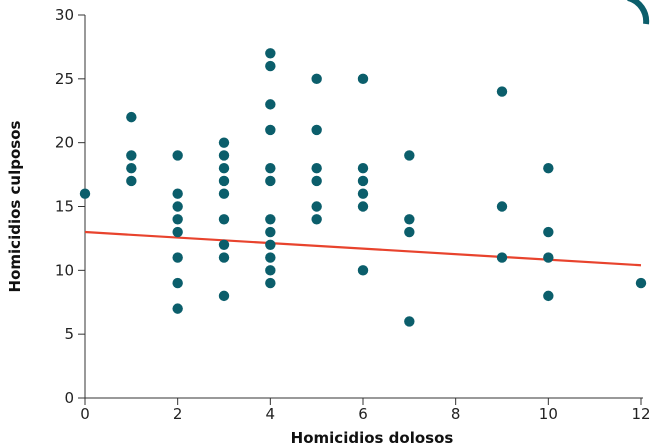 This screenshot has height=448, width=650. I want to click on trend-line-group, so click(363, 248).